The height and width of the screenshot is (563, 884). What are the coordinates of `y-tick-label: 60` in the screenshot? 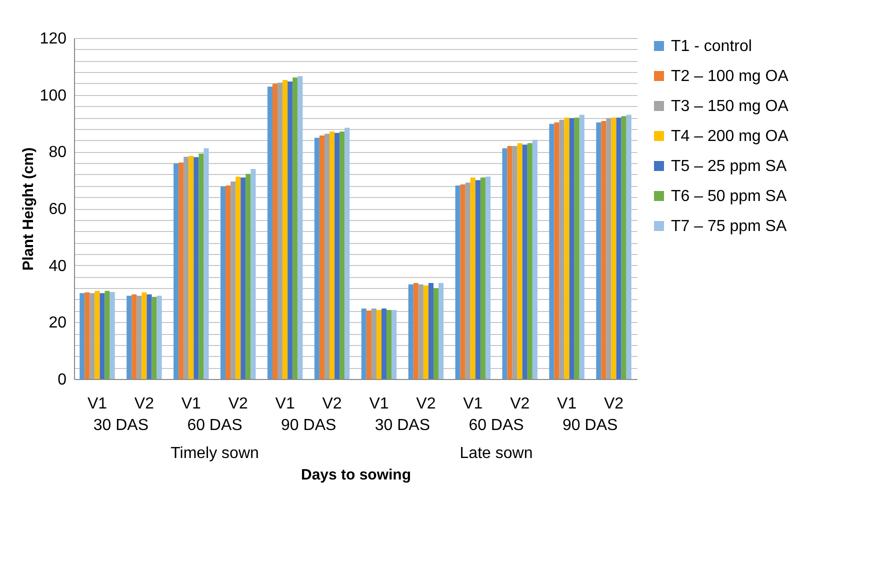 It's located at (57, 209).